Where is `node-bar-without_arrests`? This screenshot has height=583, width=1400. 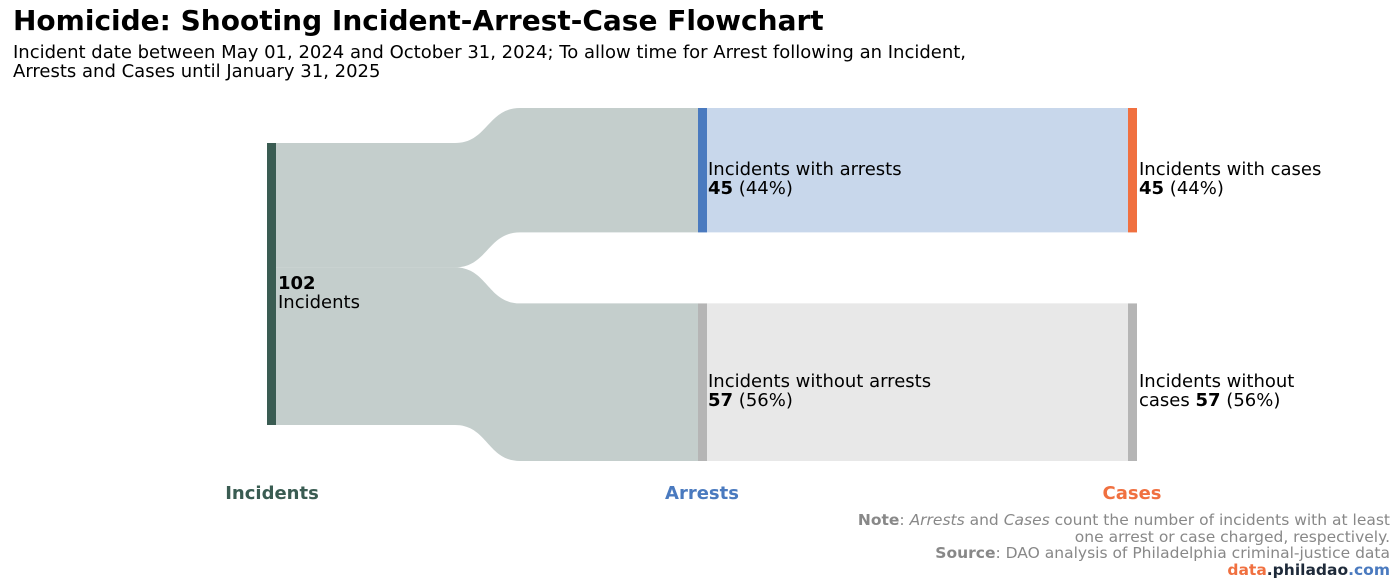
node-bar-without_arrests is located at coordinates (702, 382).